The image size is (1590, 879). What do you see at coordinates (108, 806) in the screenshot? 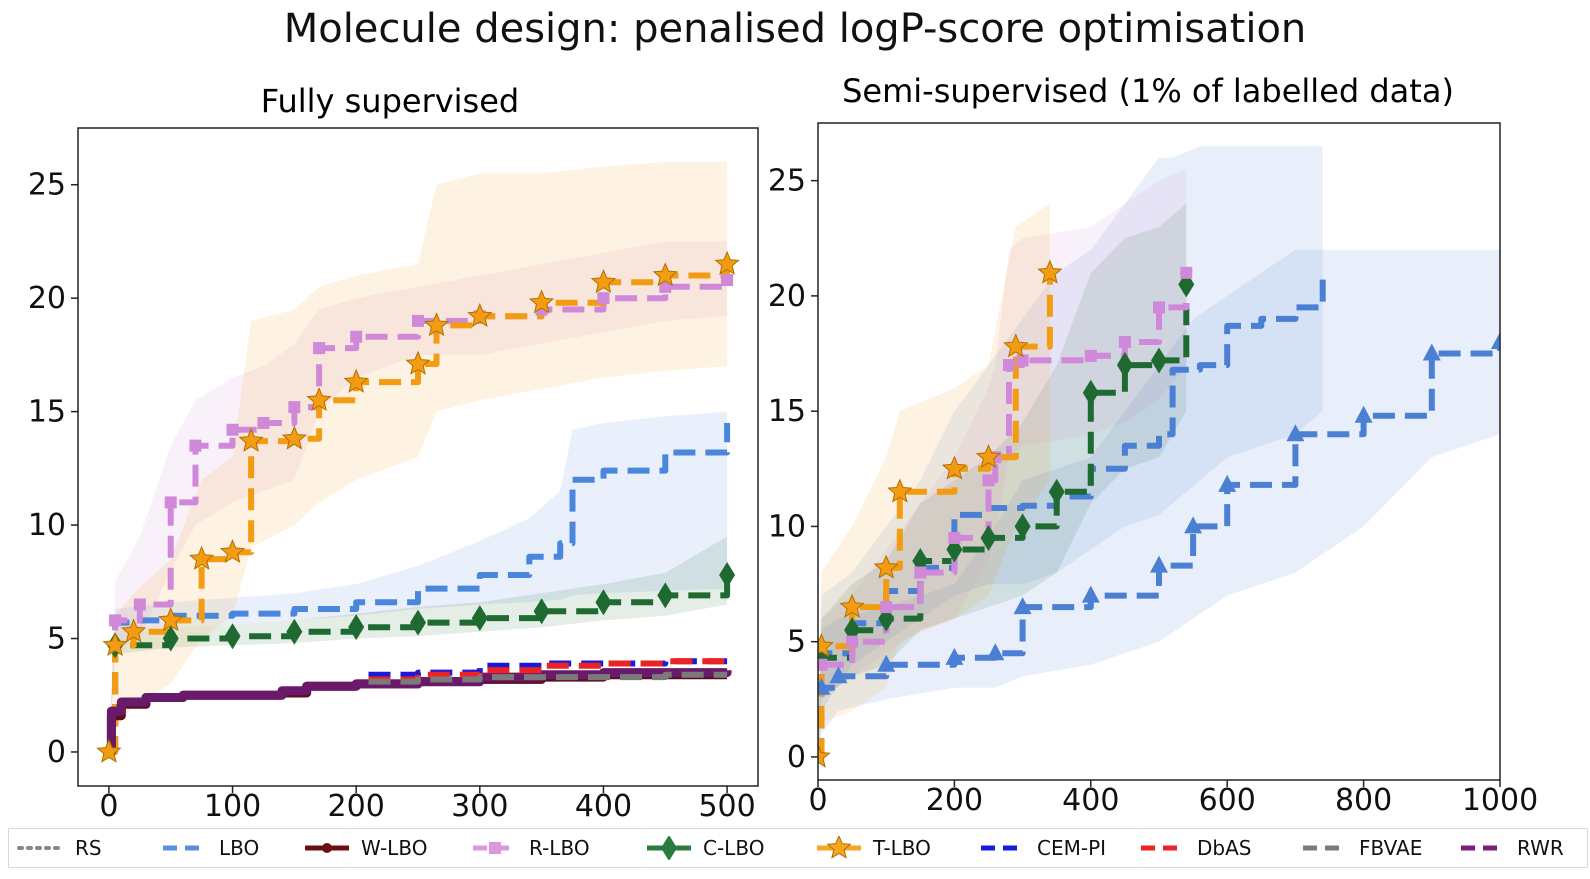
I see `x-tick-label: 0` at bounding box center [108, 806].